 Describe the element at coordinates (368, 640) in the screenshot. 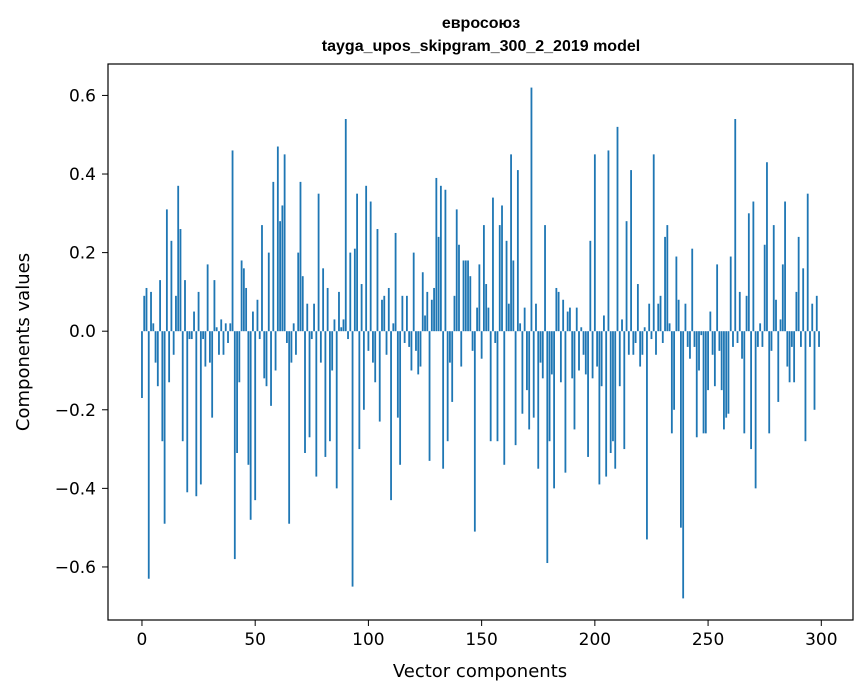

I see `x-tick-label: 100` at that location.